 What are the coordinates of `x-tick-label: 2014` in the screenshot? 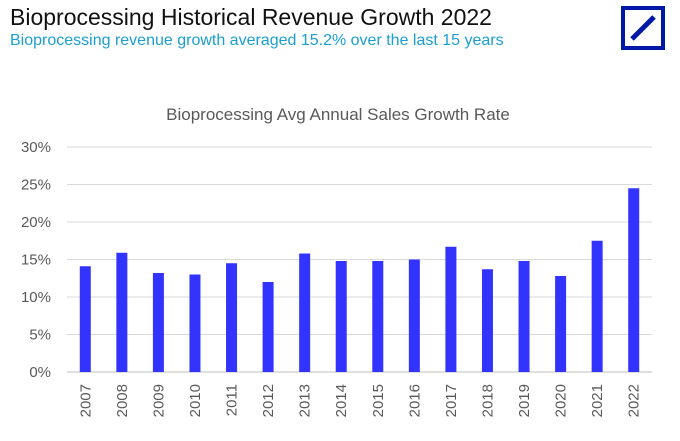 It's located at (341, 400).